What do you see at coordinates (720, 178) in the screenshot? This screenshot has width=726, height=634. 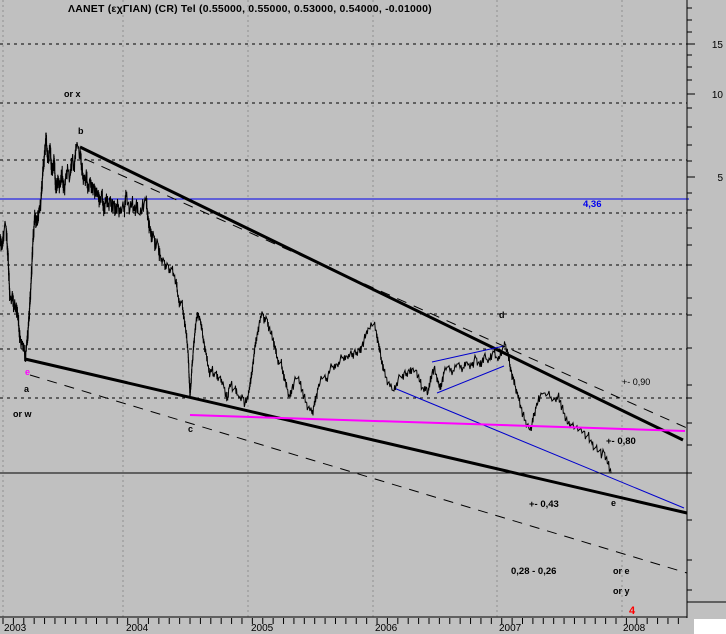 I see `y-axis-label: 5` at bounding box center [720, 178].